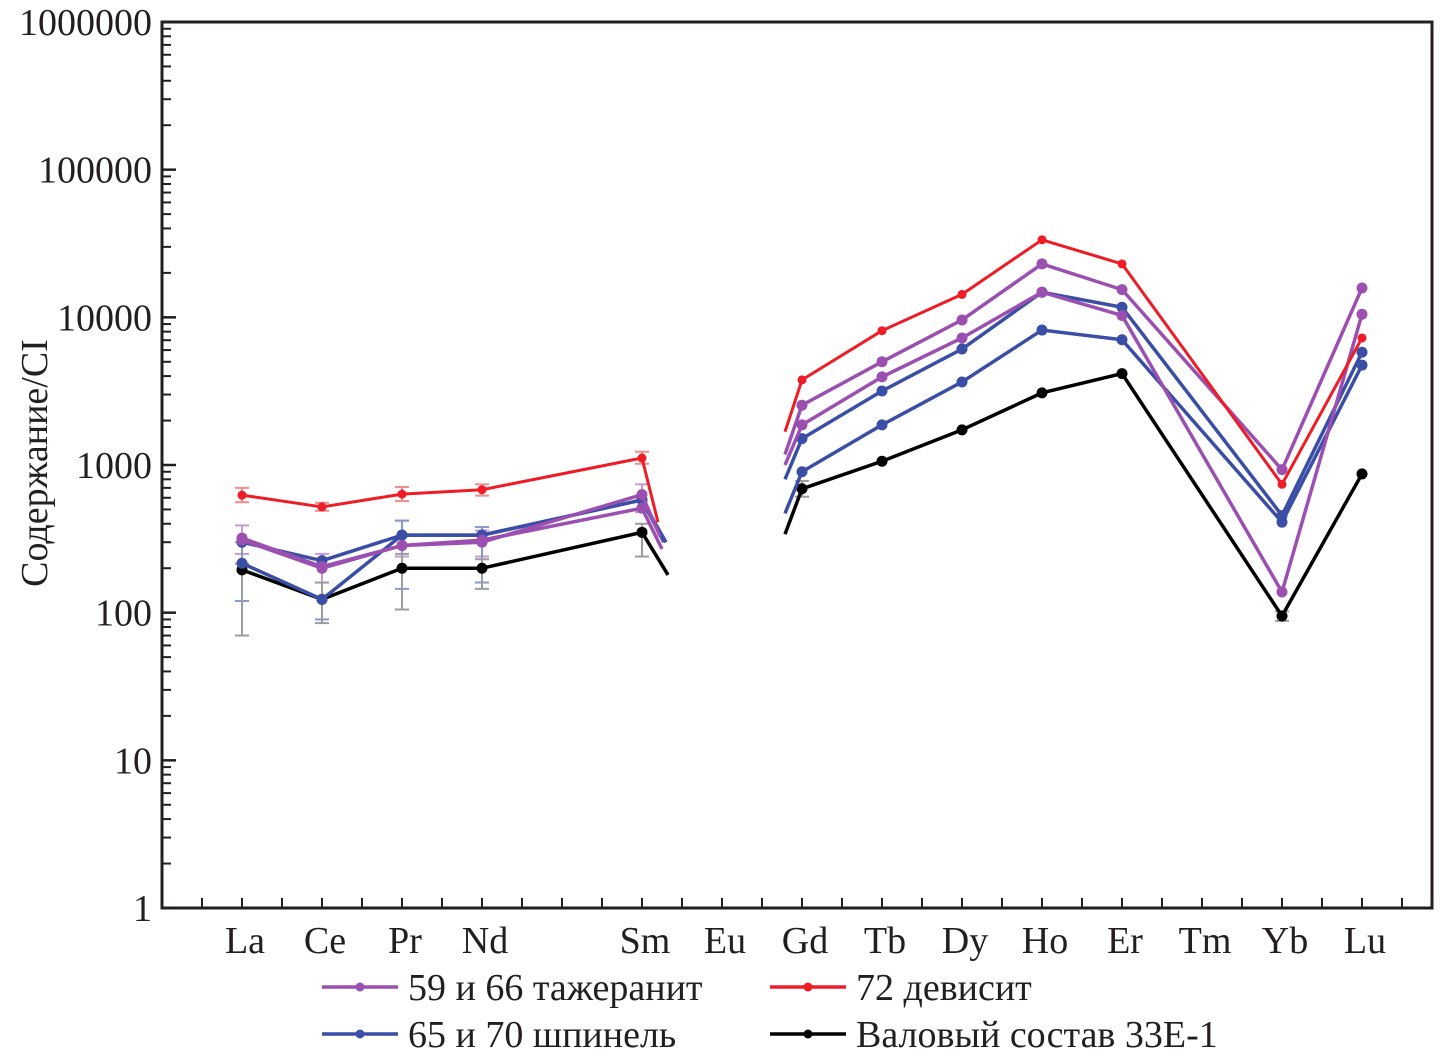 This screenshot has height=1059, width=1442. What do you see at coordinates (725, 941) in the screenshot?
I see `x-tick-label-eu: Eu` at bounding box center [725, 941].